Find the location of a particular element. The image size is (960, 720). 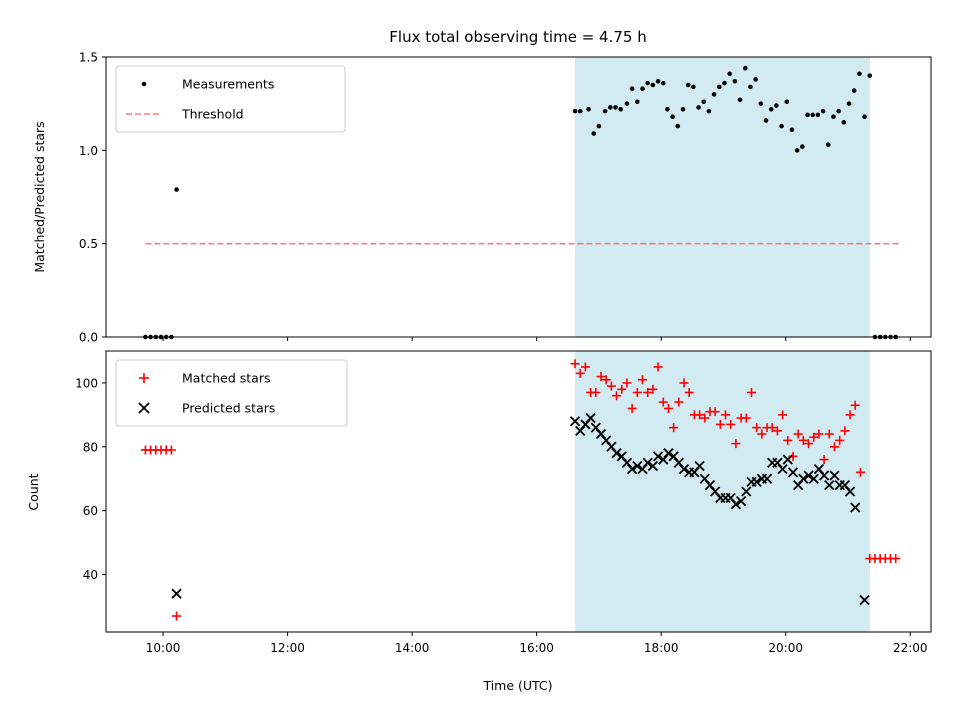

chart-title: Flux total observing time = 4.75 h is located at coordinates (517, 37).